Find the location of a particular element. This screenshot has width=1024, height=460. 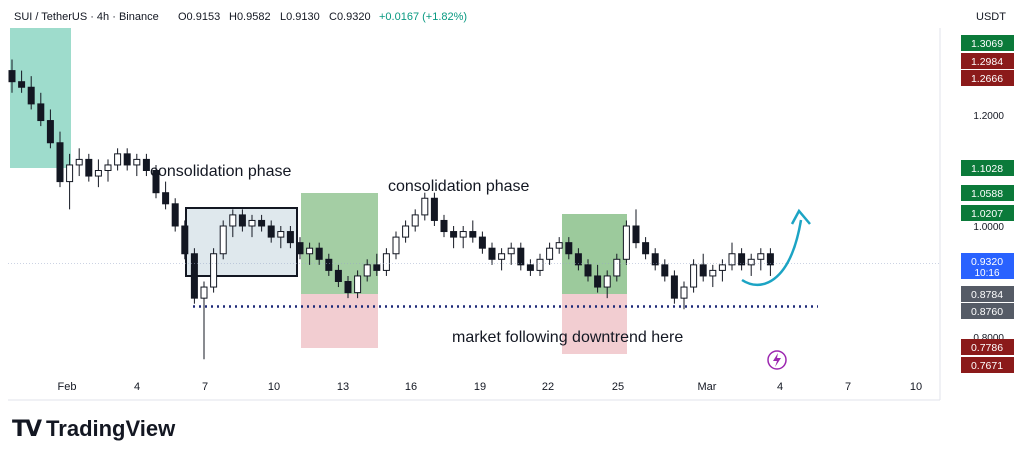

projection-arrow-icon is located at coordinates (800, 216).